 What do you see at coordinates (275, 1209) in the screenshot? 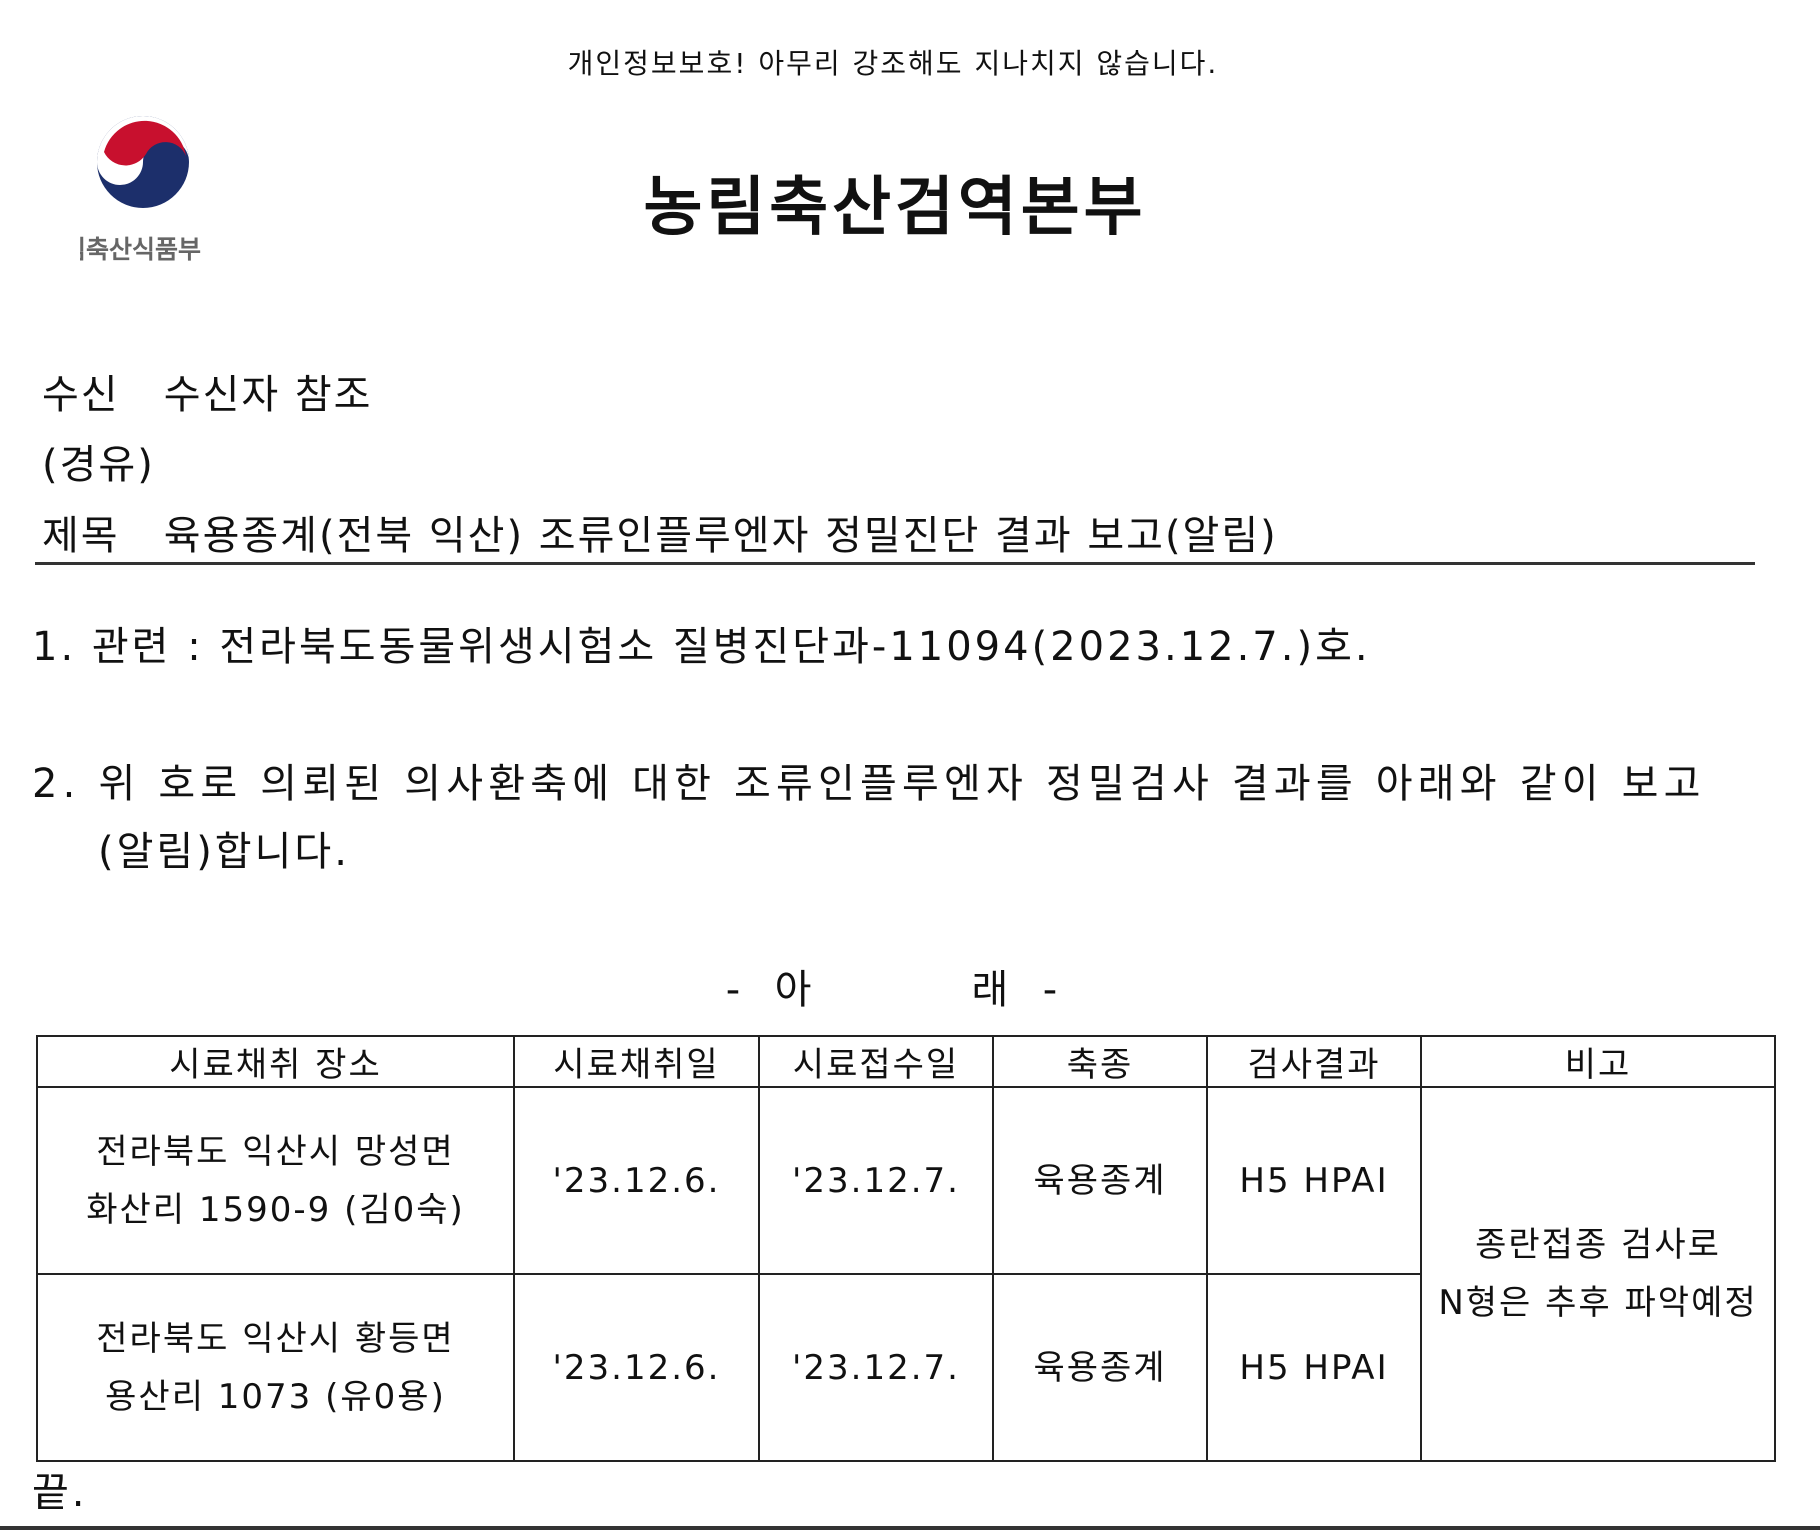
I see `place-line: 화산리 1590-9 (김0숙)` at bounding box center [275, 1209].